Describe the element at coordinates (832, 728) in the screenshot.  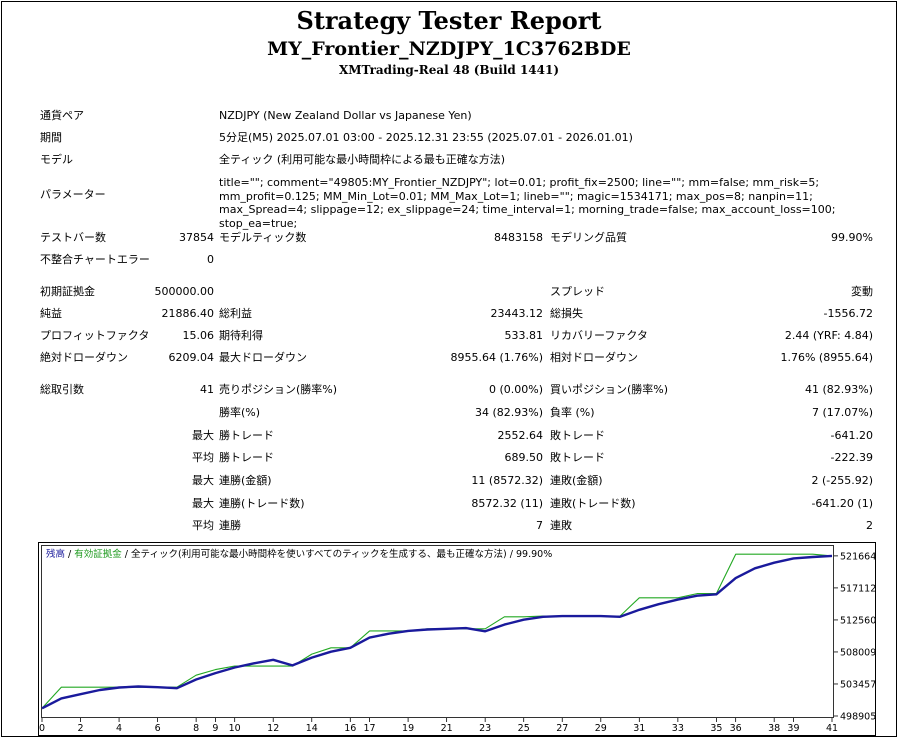
I see `x-tick-label: 41` at that location.